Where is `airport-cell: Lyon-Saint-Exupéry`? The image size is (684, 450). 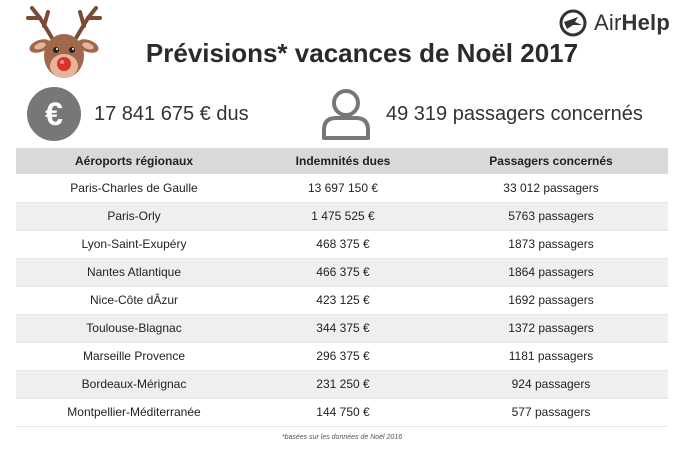 airport-cell: Lyon-Saint-Exupéry is located at coordinates (134, 244).